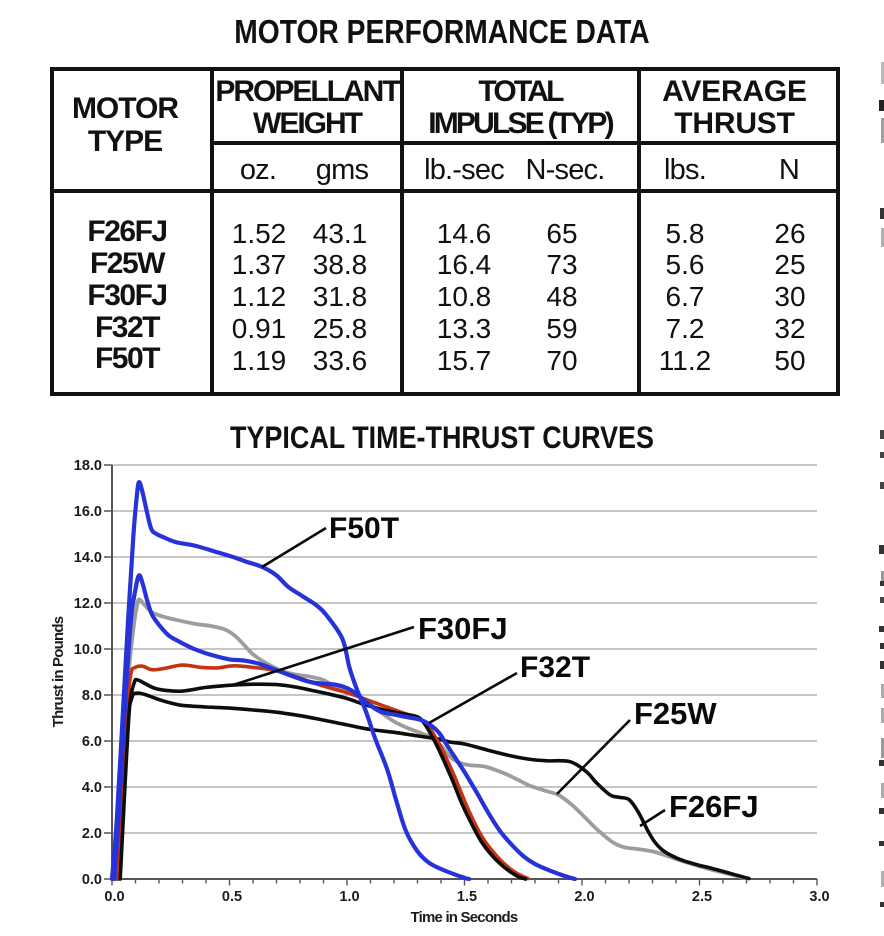  What do you see at coordinates (92, 742) in the screenshot?
I see `svg-text: 6.0` at bounding box center [92, 742].